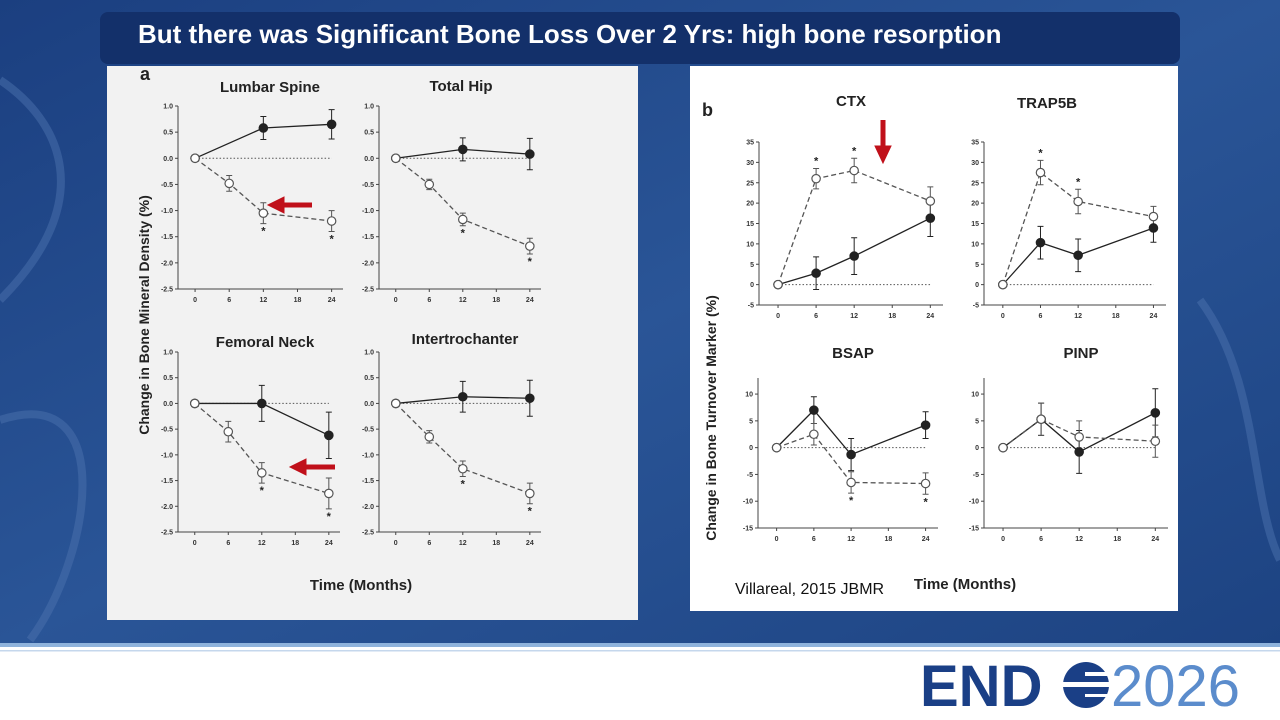 Image resolution: width=1280 pixels, height=720 pixels. I want to click on chart-title: Lumbar Spine, so click(270, 87).